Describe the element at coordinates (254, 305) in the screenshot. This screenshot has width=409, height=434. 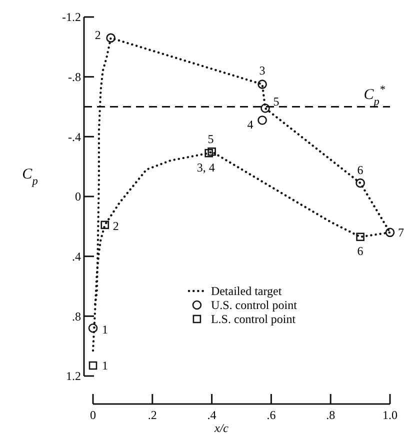
I see `legend-label: U.S. control point` at that location.